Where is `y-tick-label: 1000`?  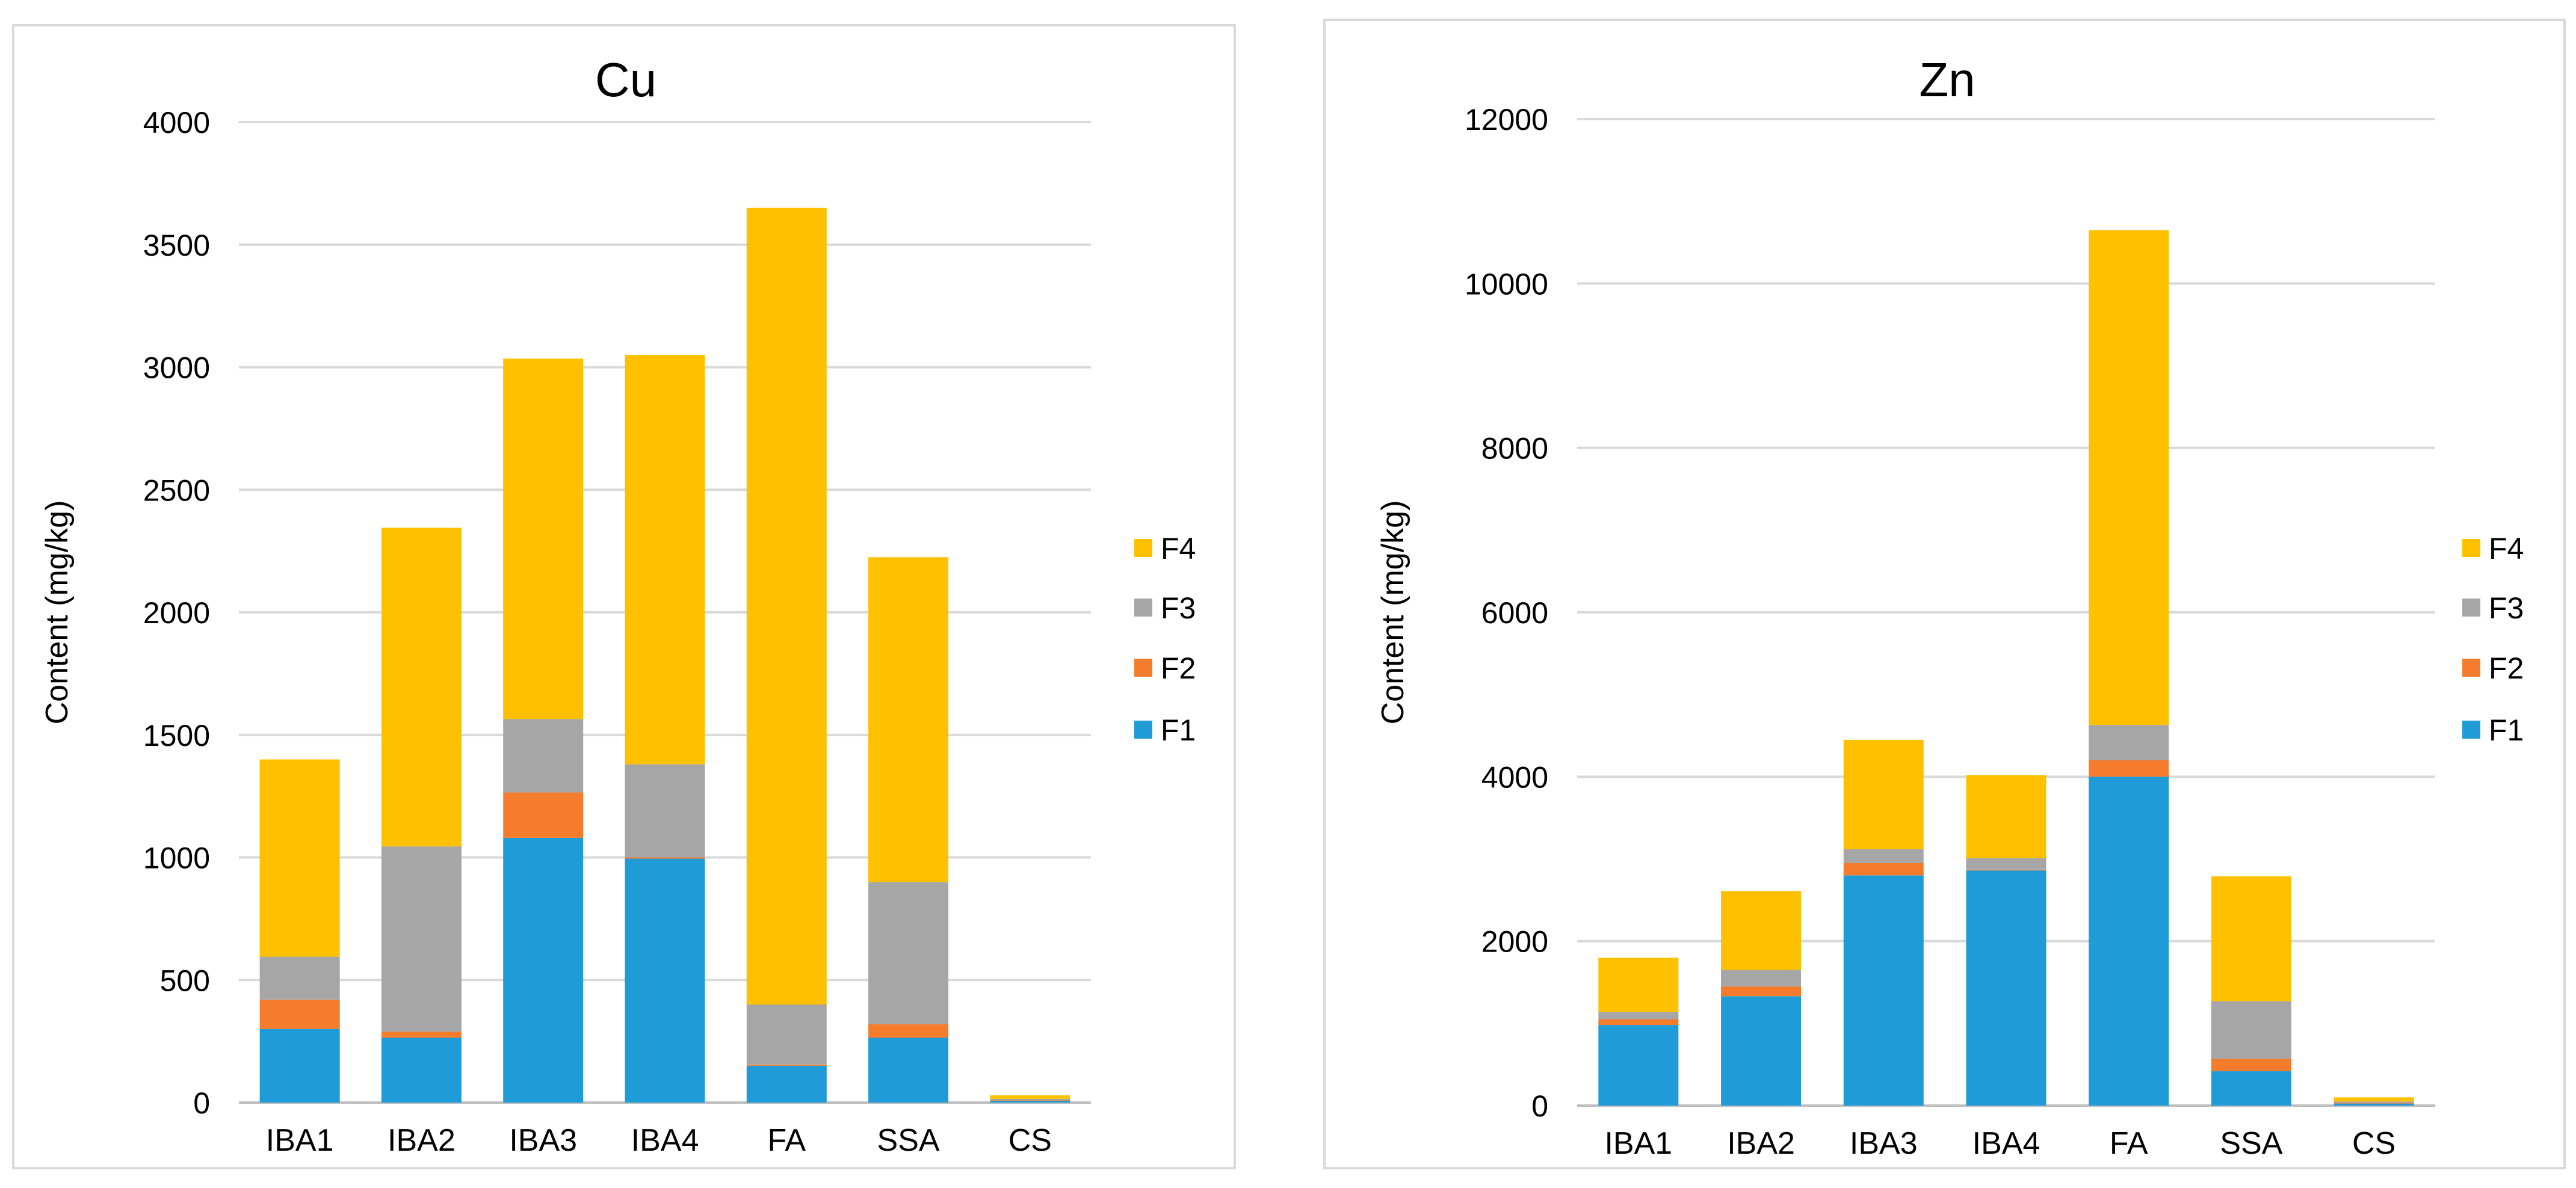
y-tick-label: 1000 is located at coordinates (176, 858).